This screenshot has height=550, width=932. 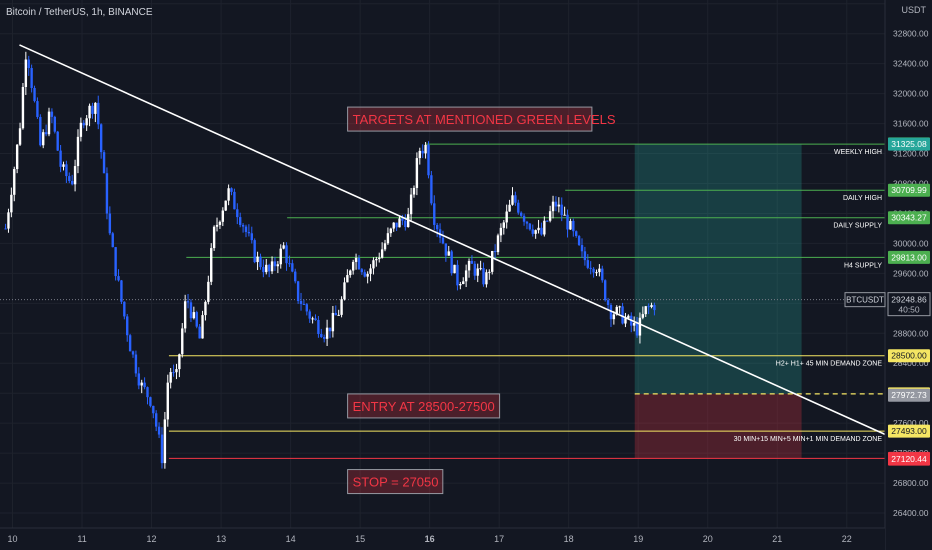 What do you see at coordinates (499, 539) in the screenshot?
I see `time-tick-label: 17` at bounding box center [499, 539].